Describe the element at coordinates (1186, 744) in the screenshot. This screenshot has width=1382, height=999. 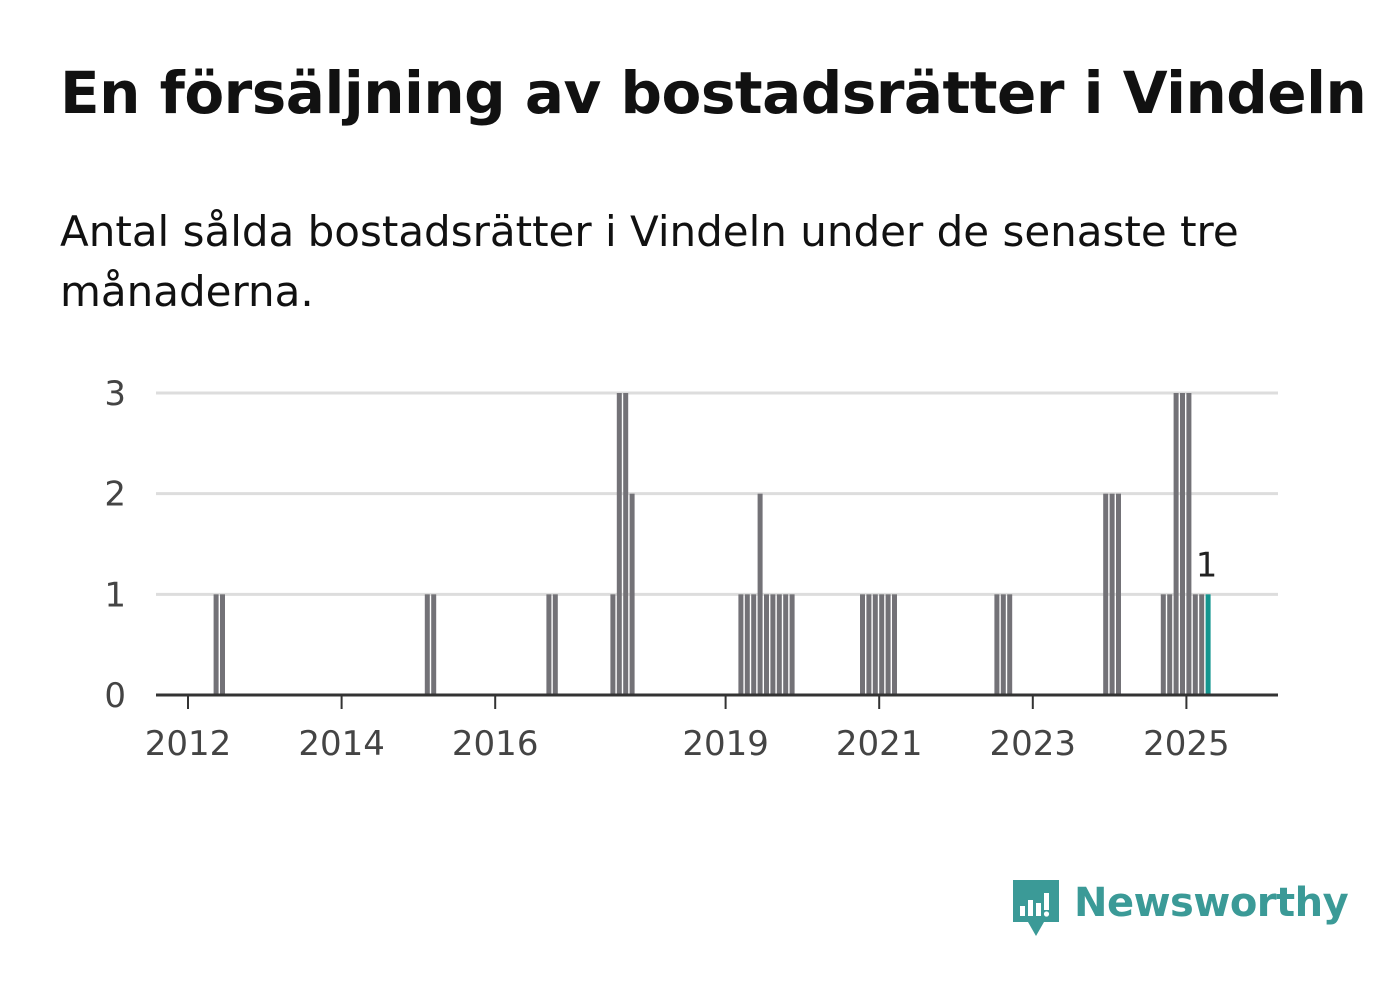
I see `x-tick-label: 2025` at that location.